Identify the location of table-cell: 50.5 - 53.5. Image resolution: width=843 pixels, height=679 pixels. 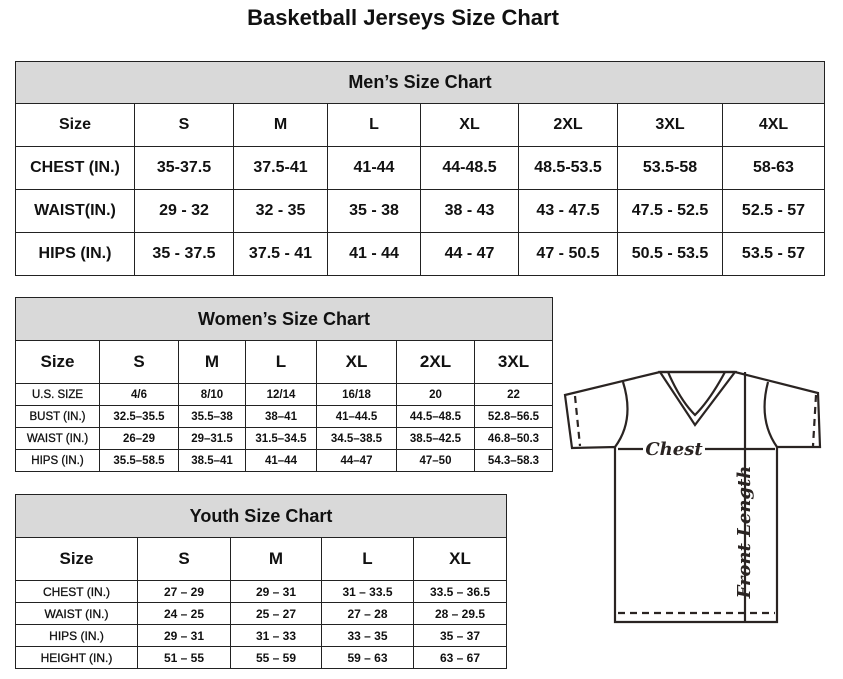
(670, 254).